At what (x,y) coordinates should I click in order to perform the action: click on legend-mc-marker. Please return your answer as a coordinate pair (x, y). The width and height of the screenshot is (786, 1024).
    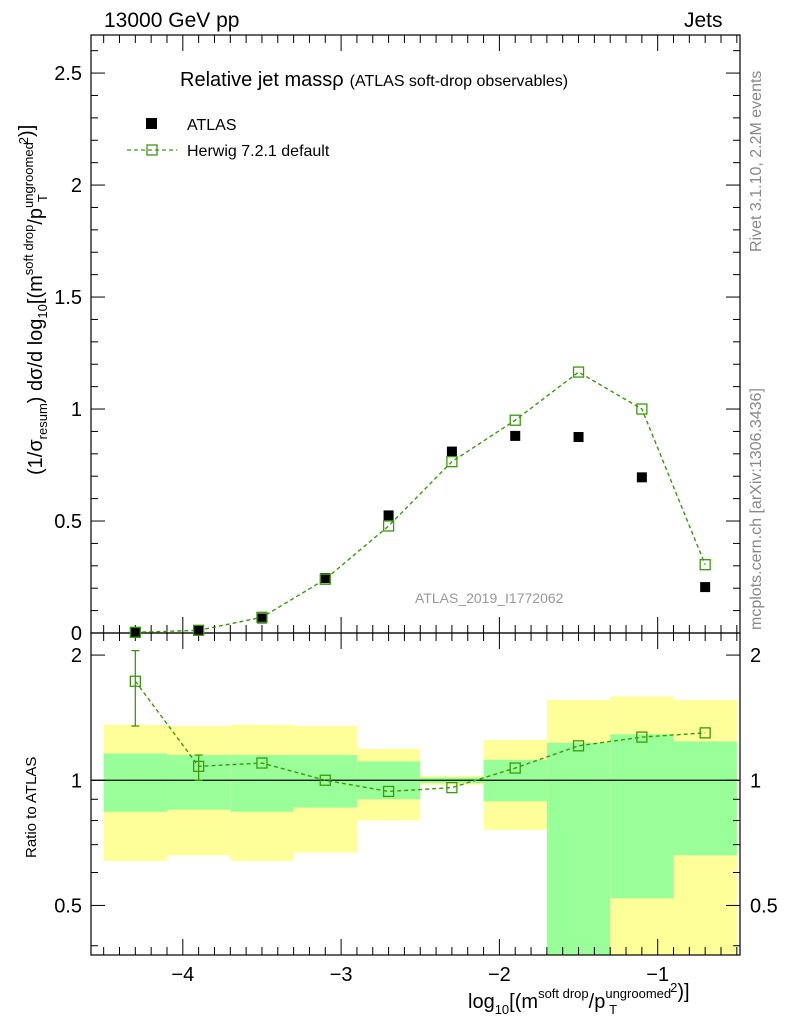
    Looking at the image, I should click on (152, 150).